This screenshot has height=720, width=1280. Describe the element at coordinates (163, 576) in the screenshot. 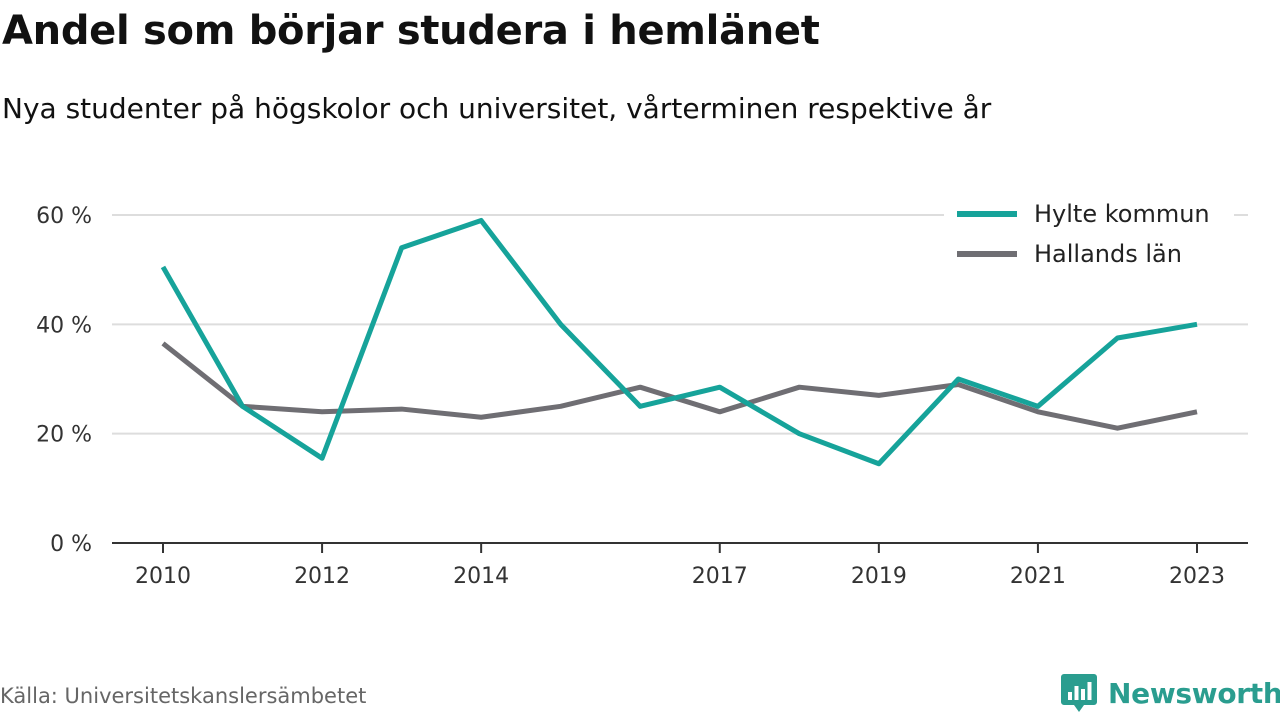

I see `x-tick-label: 2010` at that location.